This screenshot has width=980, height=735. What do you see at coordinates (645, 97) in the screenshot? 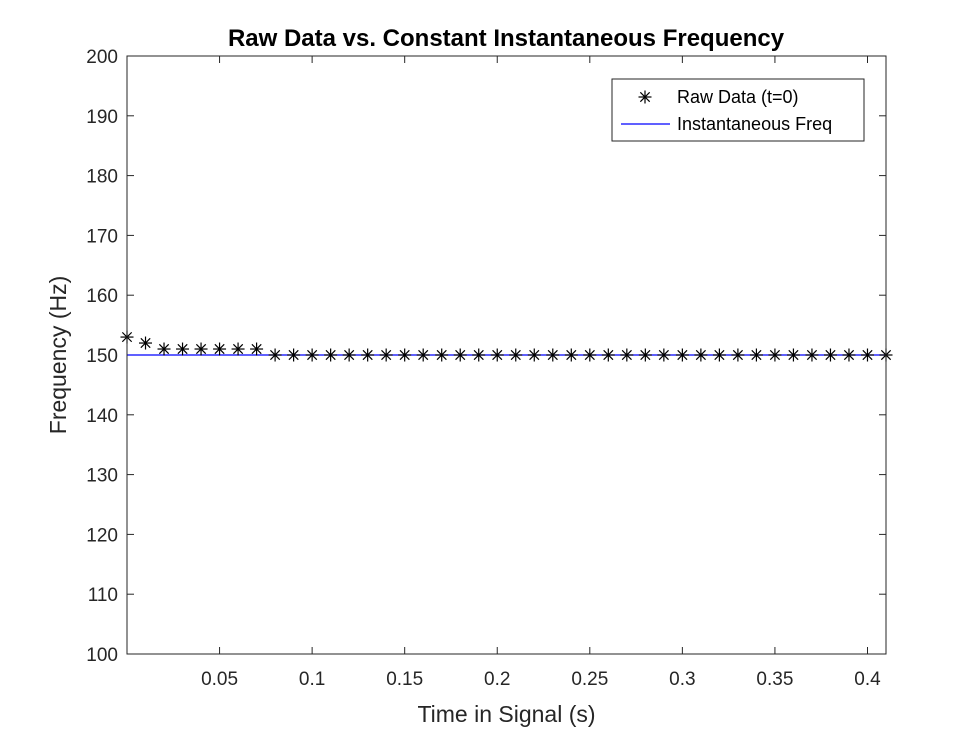
I see `legend-marker-asterisk` at bounding box center [645, 97].